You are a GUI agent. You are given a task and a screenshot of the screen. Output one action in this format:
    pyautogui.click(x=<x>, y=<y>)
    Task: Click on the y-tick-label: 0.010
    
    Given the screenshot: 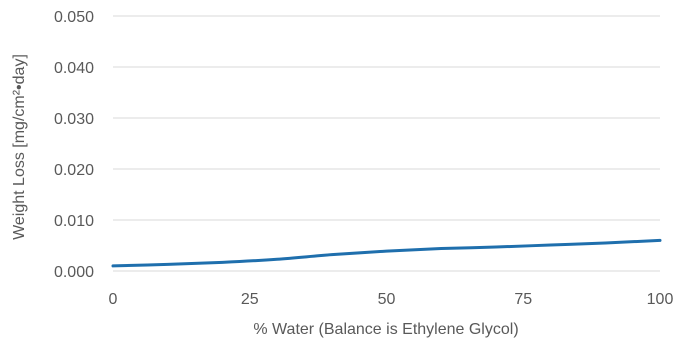 What is the action you would take?
    pyautogui.click(x=74, y=221)
    